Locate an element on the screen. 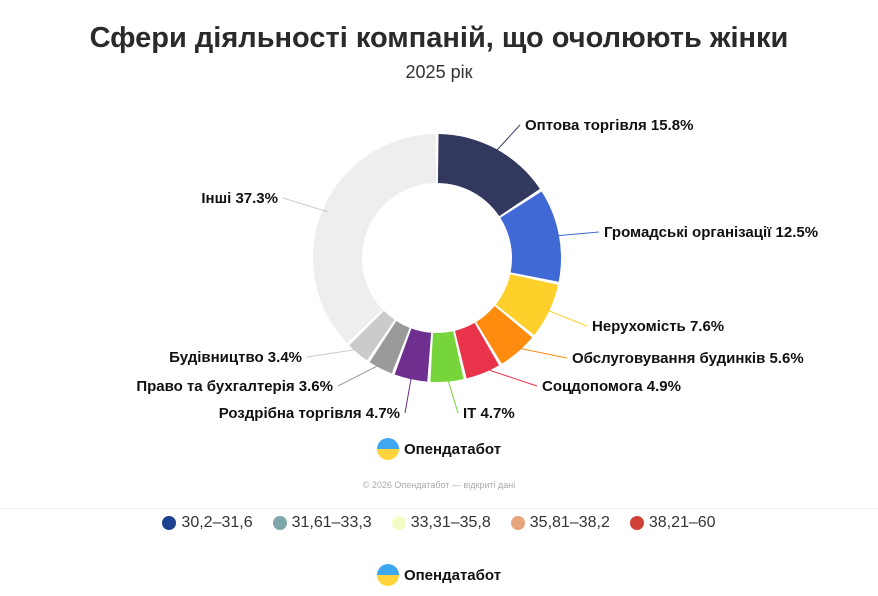 The image size is (878, 596). slice-інші is located at coordinates (375, 239).